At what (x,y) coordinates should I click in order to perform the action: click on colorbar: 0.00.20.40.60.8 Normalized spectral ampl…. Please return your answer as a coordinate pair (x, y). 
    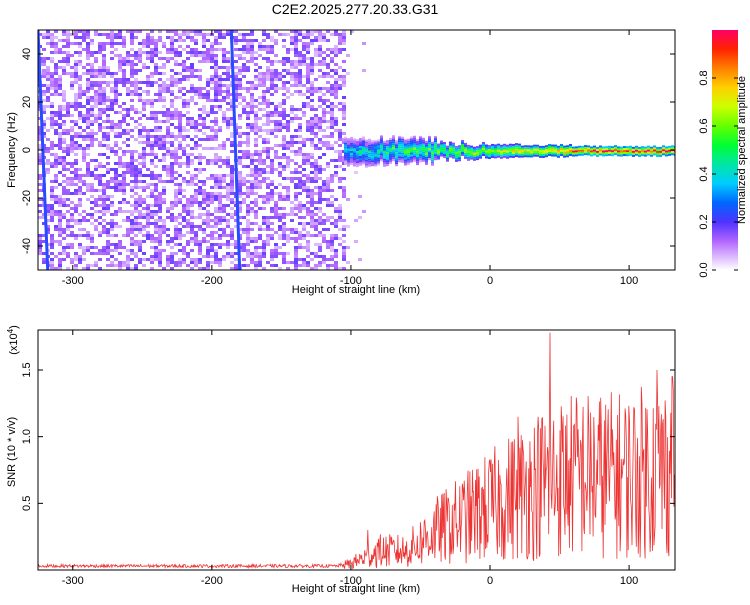
    Looking at the image, I should click on (723, 154).